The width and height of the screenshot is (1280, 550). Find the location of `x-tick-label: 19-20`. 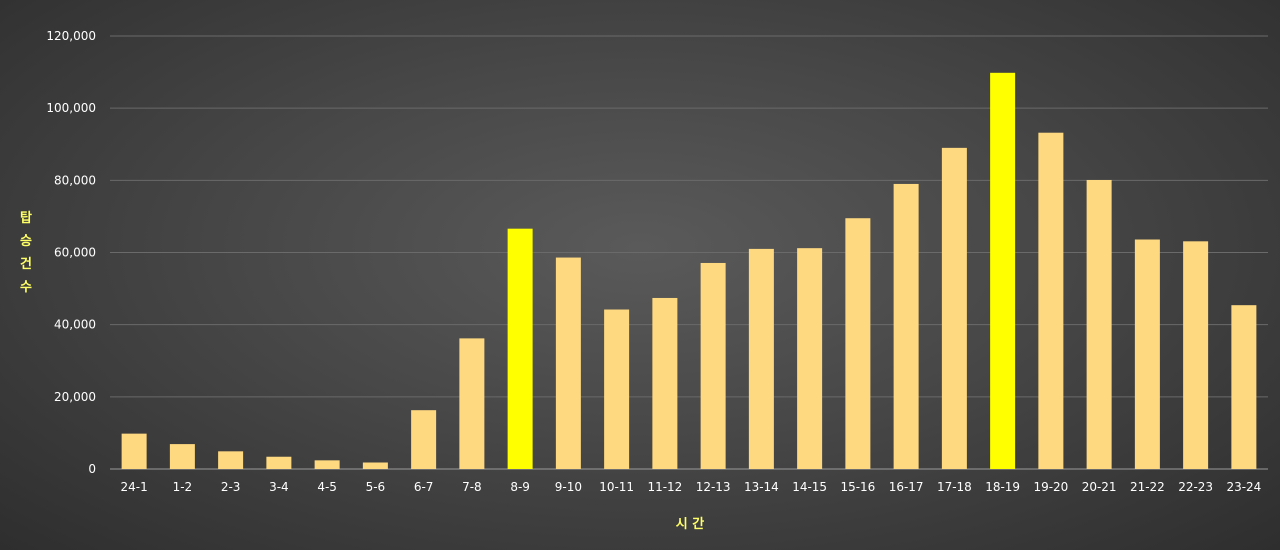

x-tick-label: 19-20 is located at coordinates (1050, 487).